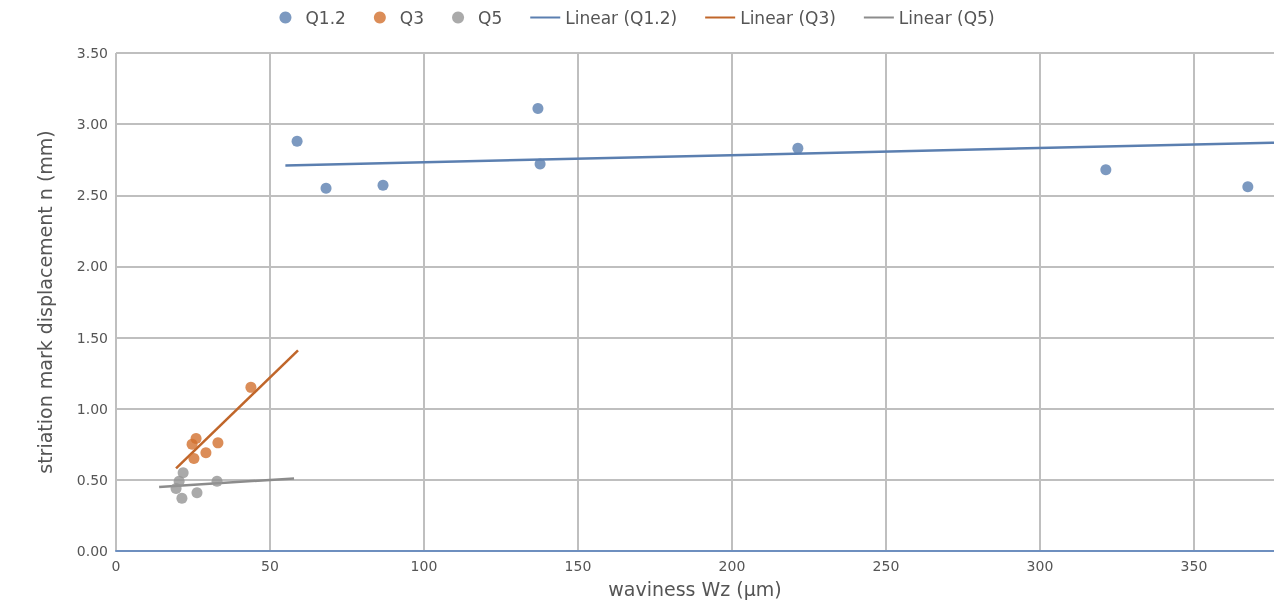 The image size is (1274, 606). What do you see at coordinates (270, 566) in the screenshot?
I see `x-tick-label: 50` at bounding box center [270, 566].